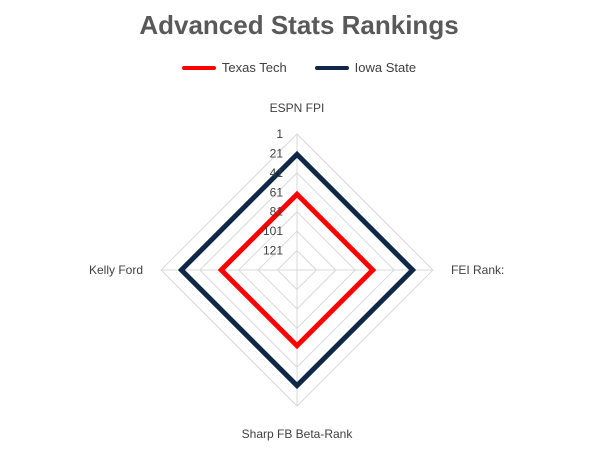 The width and height of the screenshot is (598, 456). I want to click on axis-label: FEI Rank:, so click(477, 270).